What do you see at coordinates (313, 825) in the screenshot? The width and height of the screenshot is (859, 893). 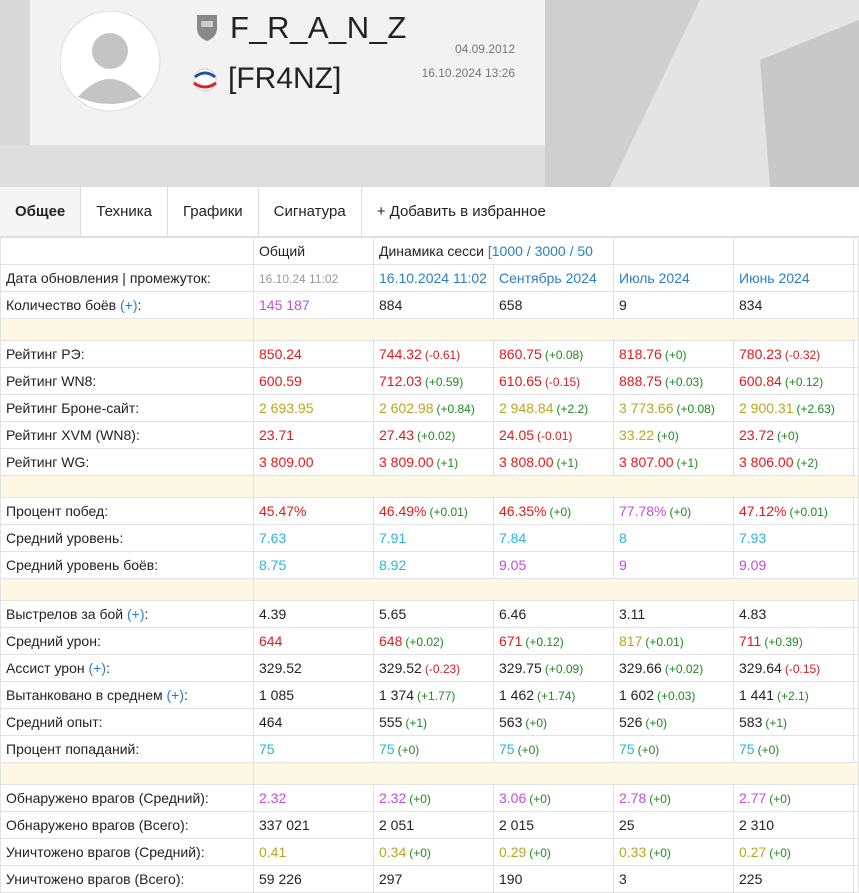 I see `stat-cell: 337 021` at bounding box center [313, 825].